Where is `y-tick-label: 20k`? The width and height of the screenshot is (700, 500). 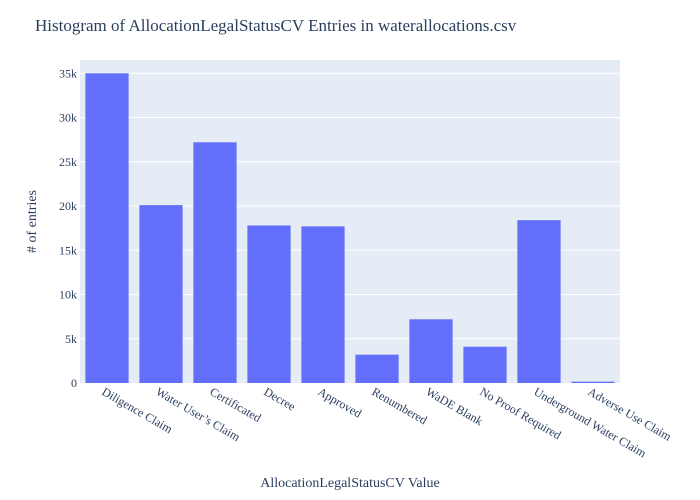
y-tick-label: 20k is located at coordinates (68, 206).